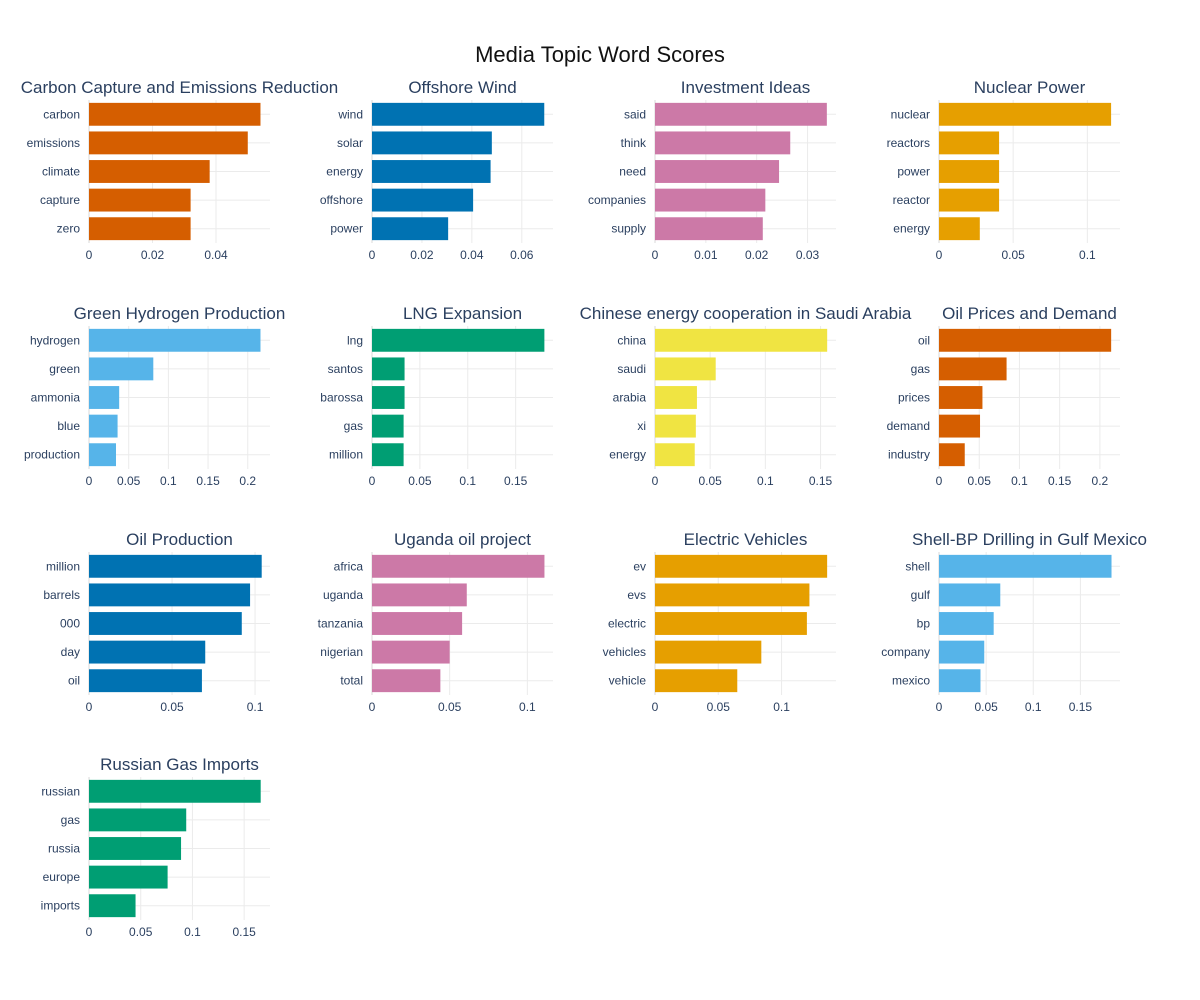 Image resolution: width=1200 pixels, height=1000 pixels. I want to click on category-label: production, so click(52, 455).